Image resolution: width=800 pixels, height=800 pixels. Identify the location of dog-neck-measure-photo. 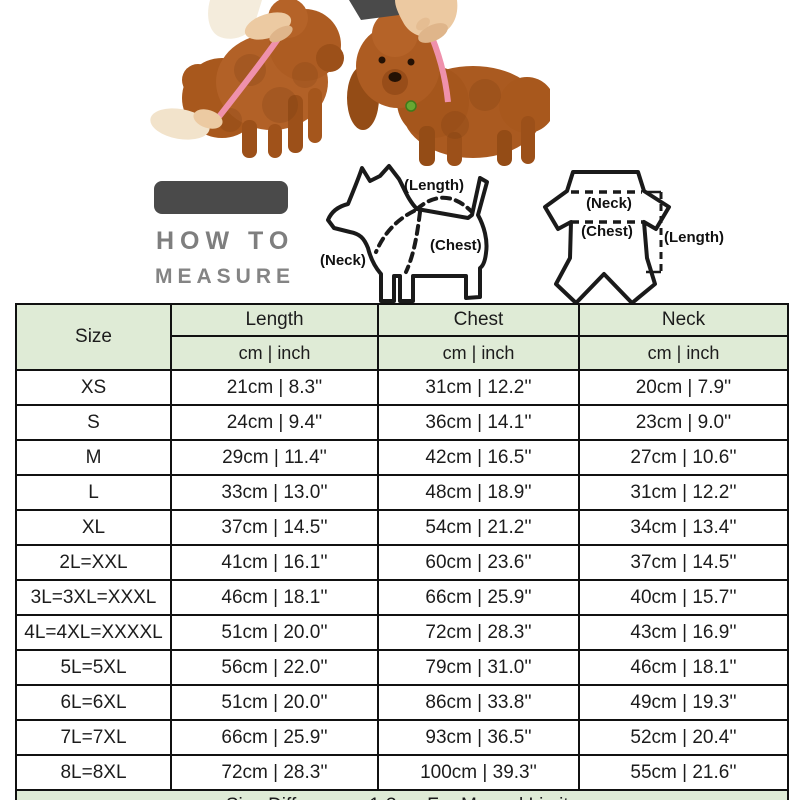
(442, 84).